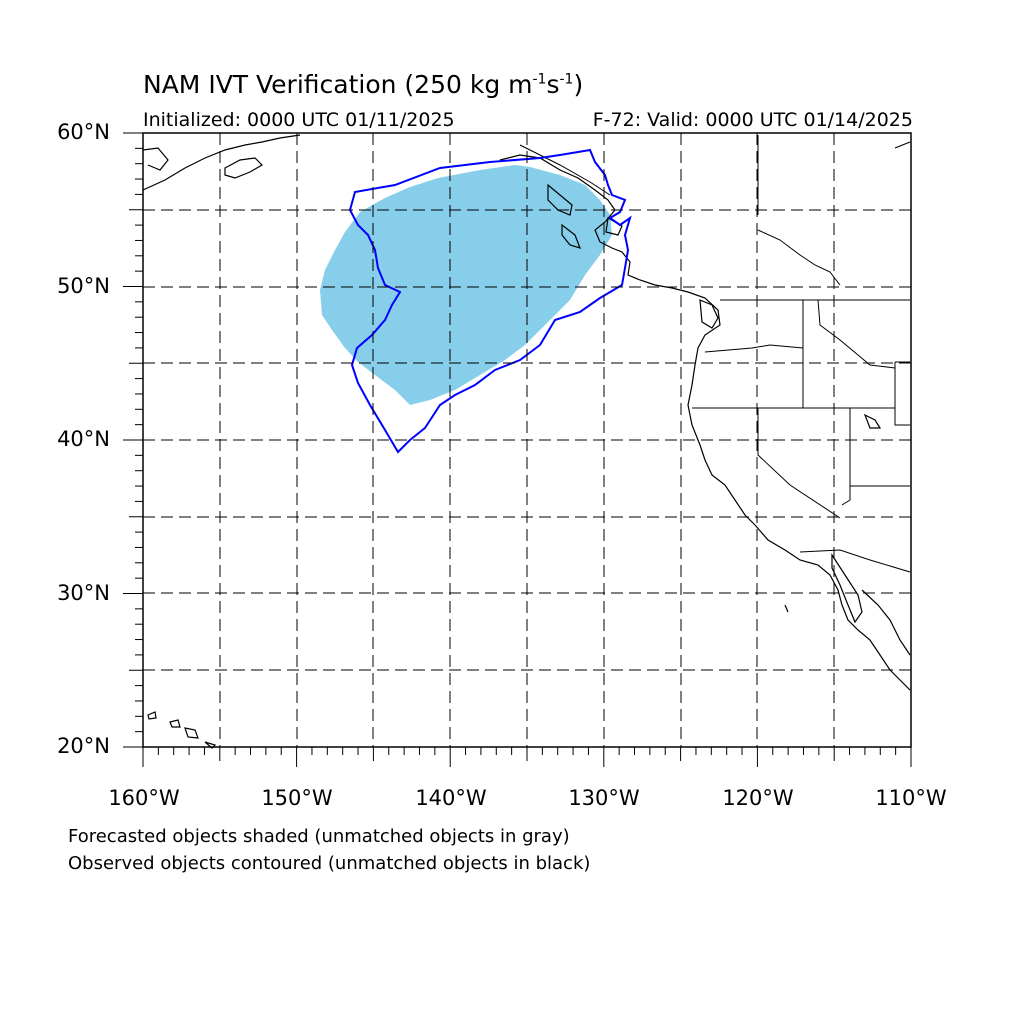 This screenshot has width=1024, height=1024. What do you see at coordinates (83, 132) in the screenshot?
I see `lat-label-60: 60°N` at bounding box center [83, 132].